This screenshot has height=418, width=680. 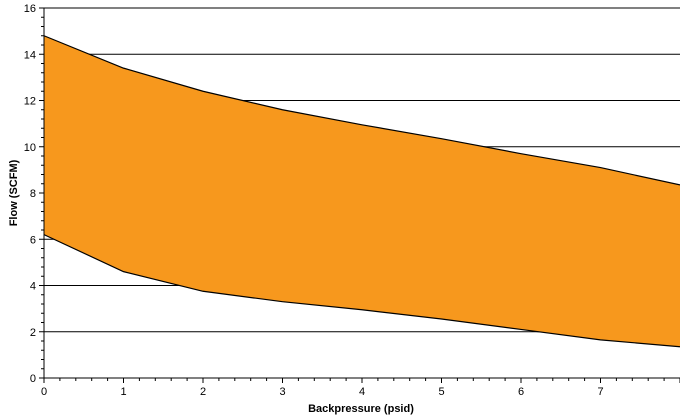 What do you see at coordinates (361, 409) in the screenshot?
I see `x-axis-title: Backpressure (psid)` at bounding box center [361, 409].